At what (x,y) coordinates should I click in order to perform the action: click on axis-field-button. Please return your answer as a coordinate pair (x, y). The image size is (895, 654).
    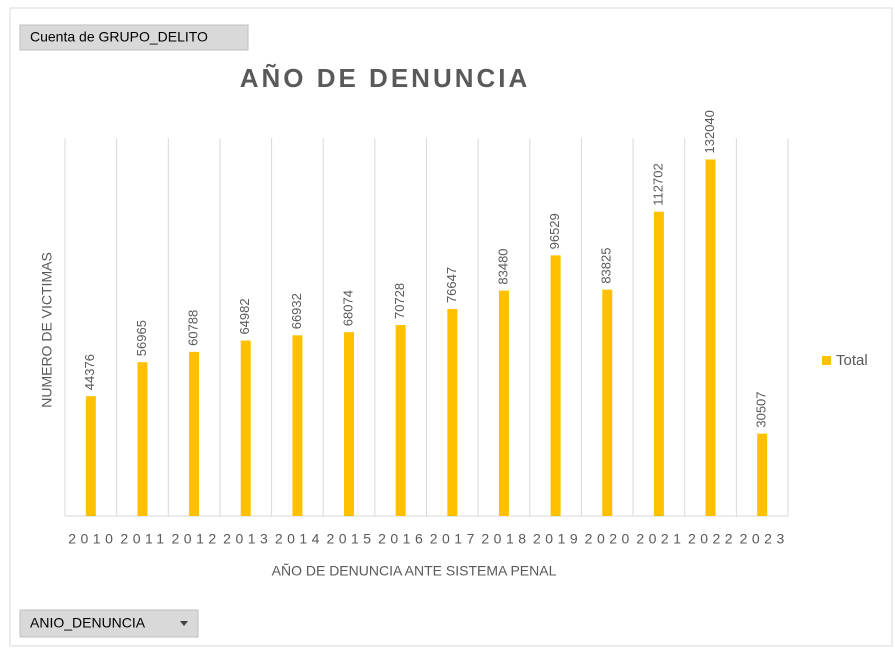
    Looking at the image, I should click on (109, 623).